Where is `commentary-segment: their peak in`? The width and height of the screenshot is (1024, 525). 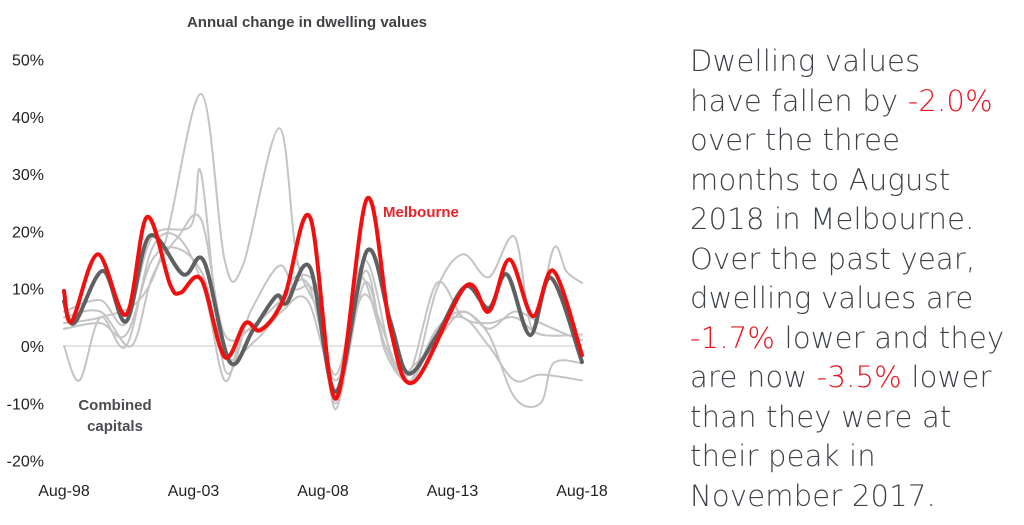 commentary-segment: their peak in is located at coordinates (783, 456).